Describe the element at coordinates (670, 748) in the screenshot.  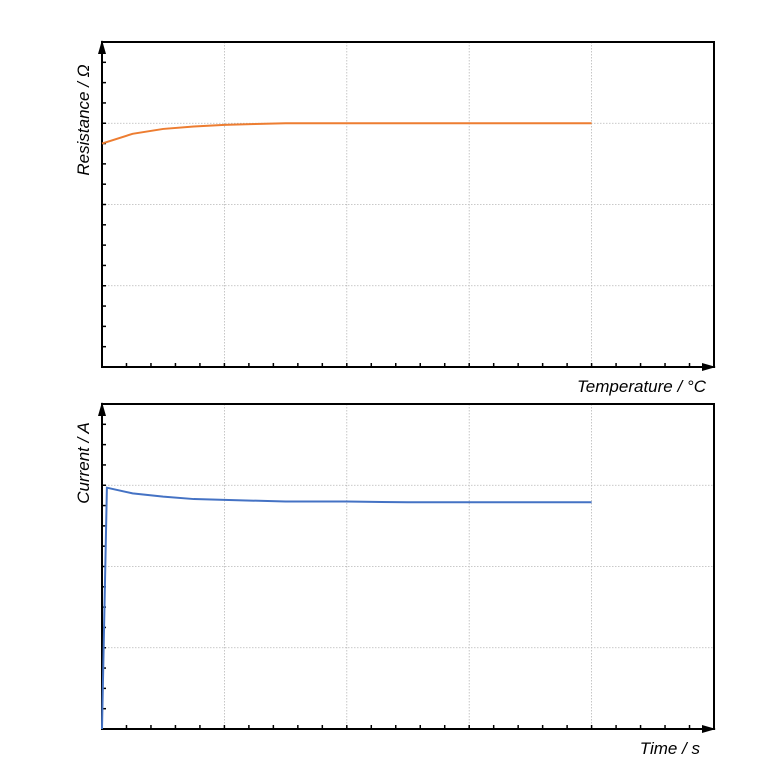
I see `x-axis-label: Time / s` at that location.